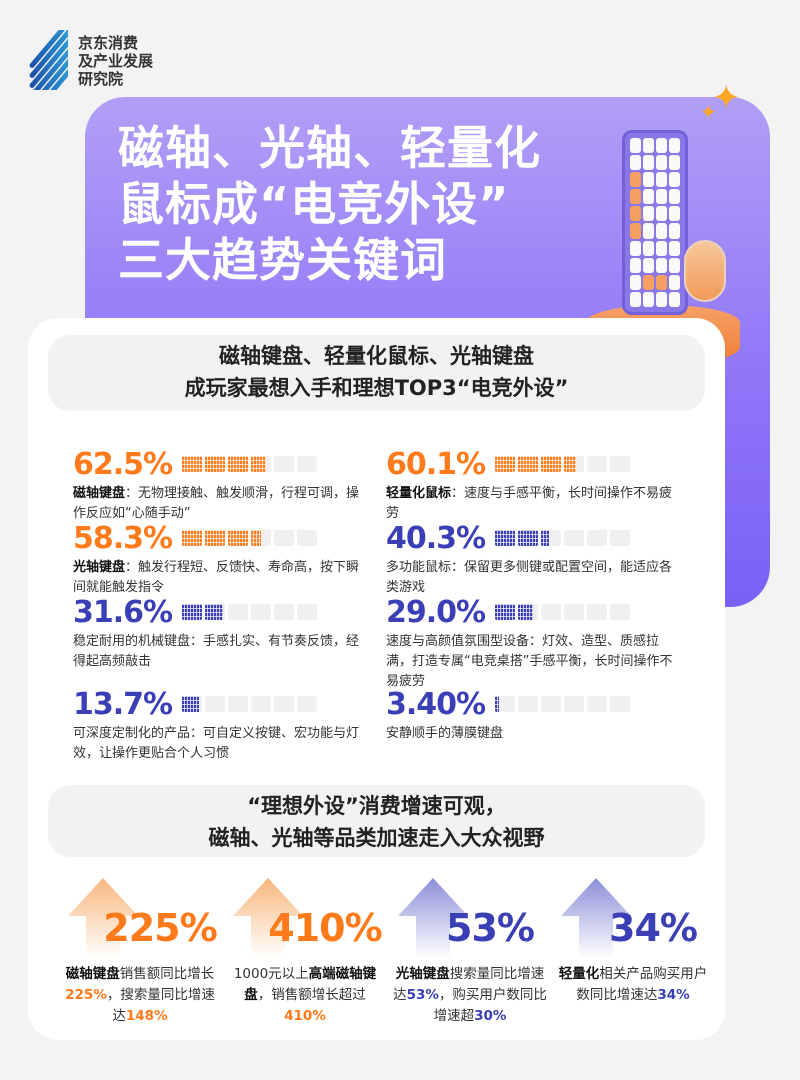  What do you see at coordinates (642, 984) in the screenshot?
I see `growth-text-part: 相关产品购买用户数同比增速达` at bounding box center [642, 984].